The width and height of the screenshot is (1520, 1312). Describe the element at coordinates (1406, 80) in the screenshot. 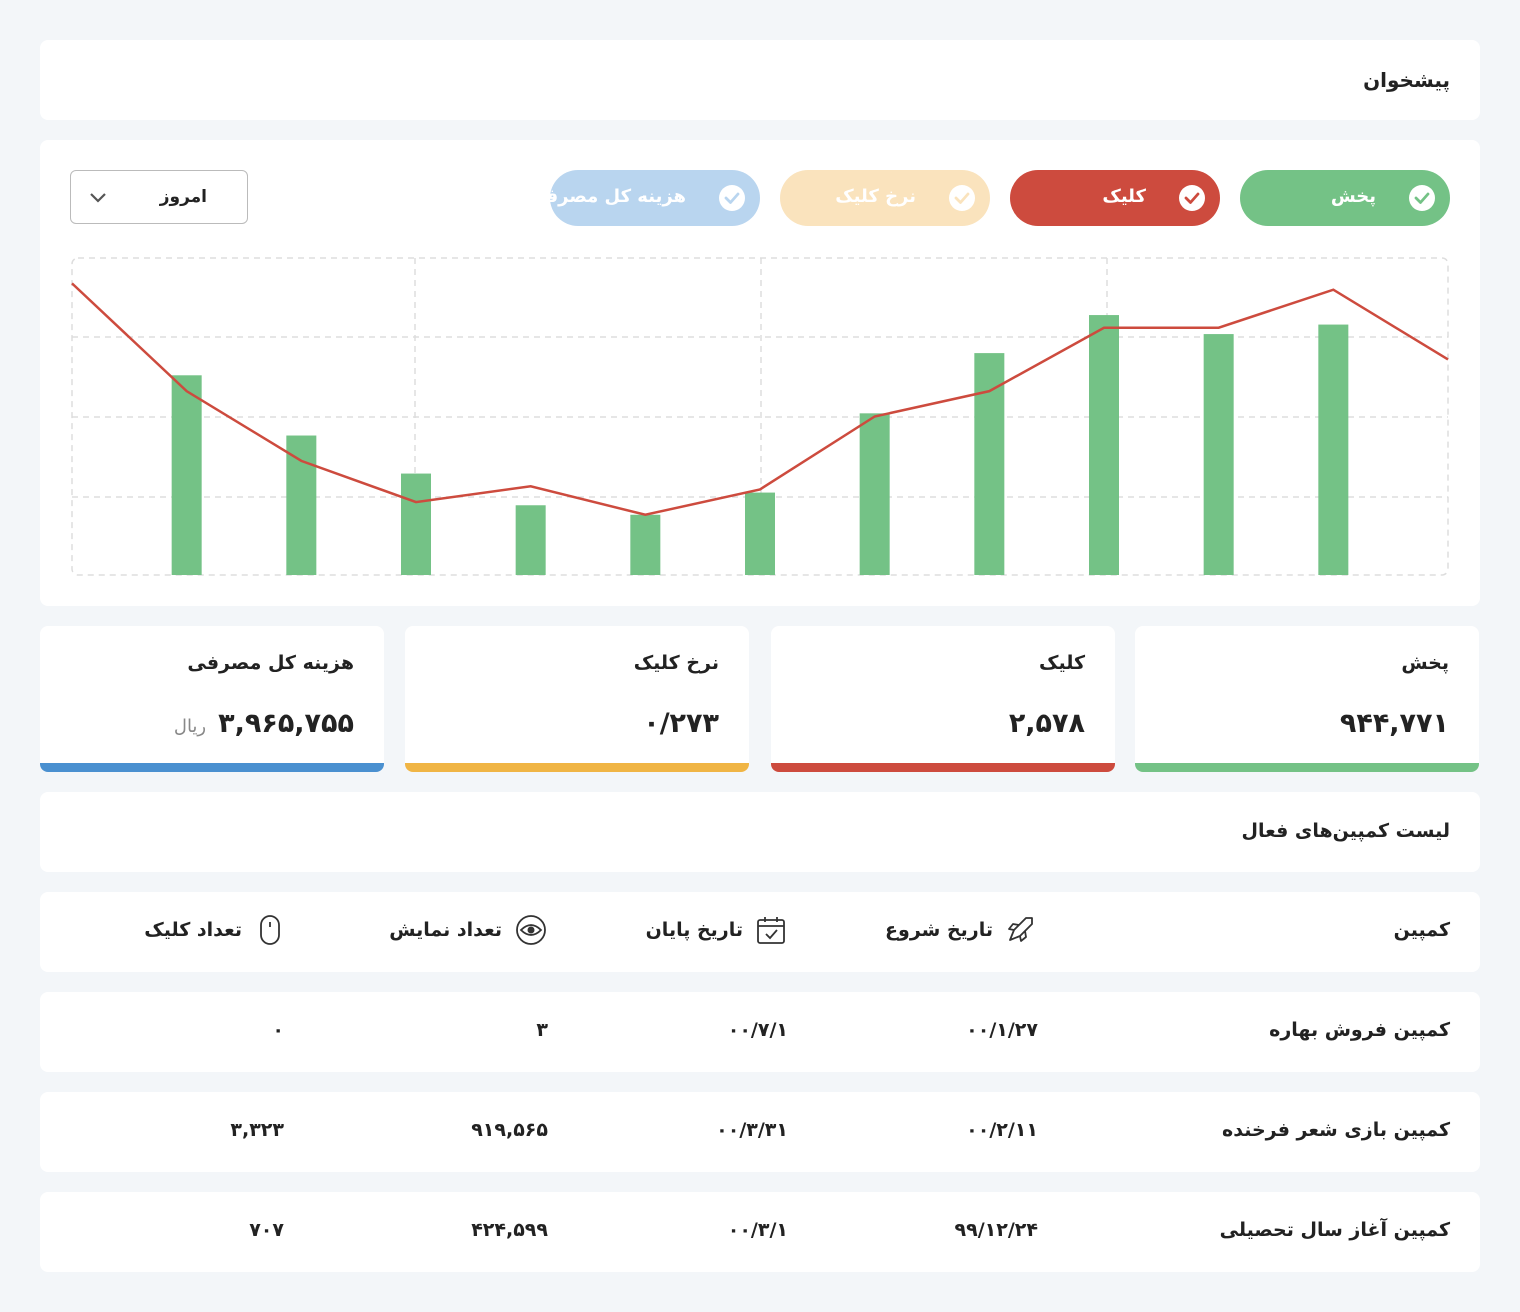

I see `page-title: پیشخوان` at that location.